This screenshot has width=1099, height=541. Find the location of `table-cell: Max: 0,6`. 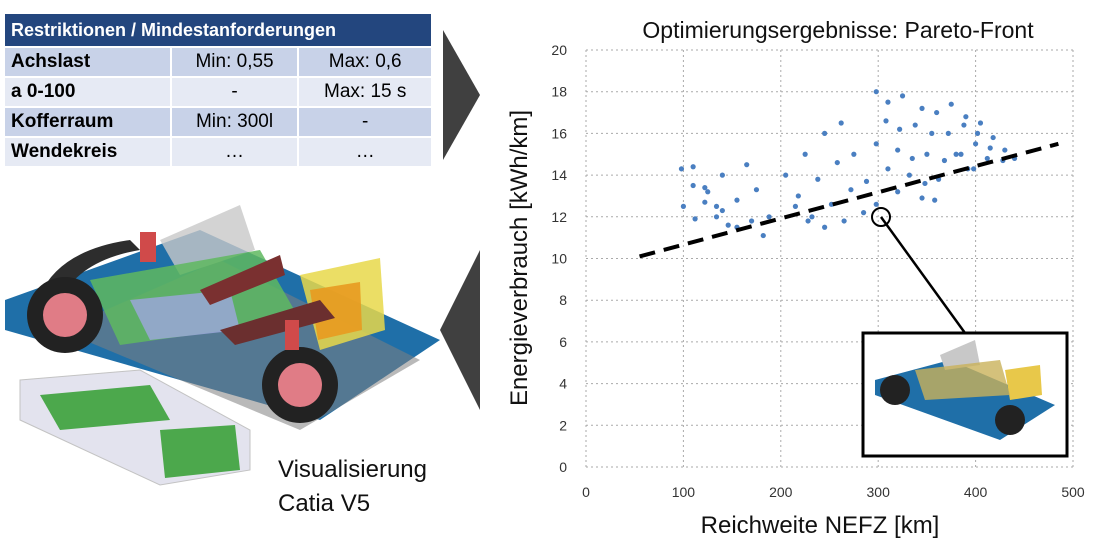

table-cell: Max: 0,6 is located at coordinates (366, 62).